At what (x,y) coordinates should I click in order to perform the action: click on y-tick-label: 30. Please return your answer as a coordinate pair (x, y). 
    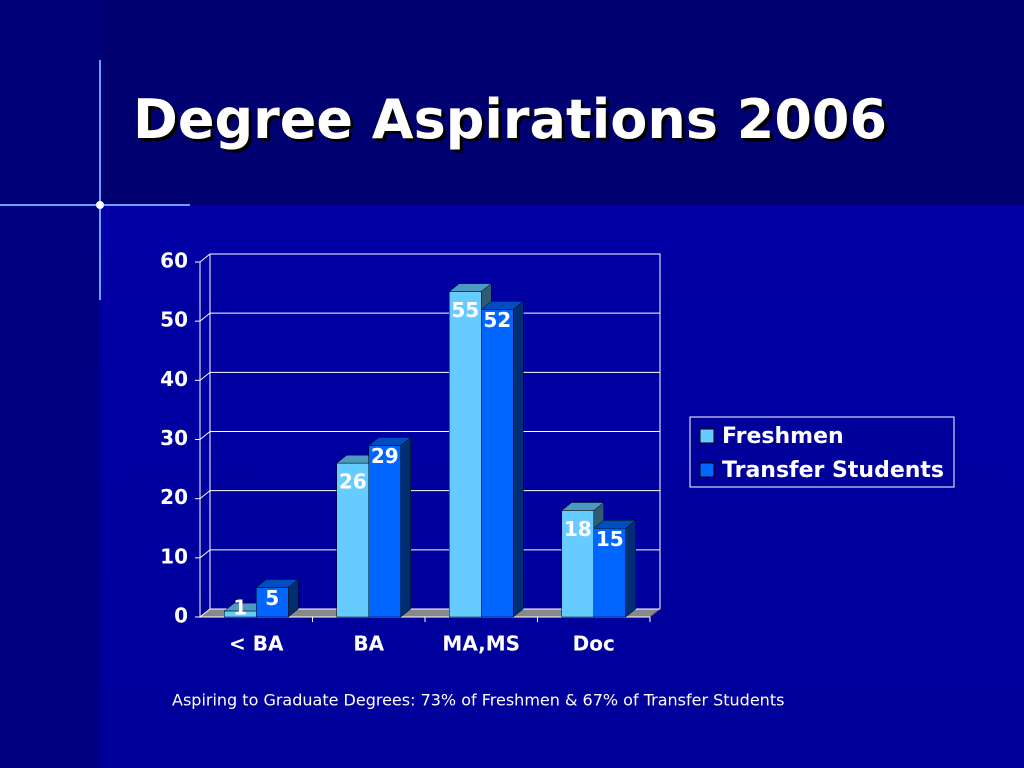
    Looking at the image, I should click on (174, 438).